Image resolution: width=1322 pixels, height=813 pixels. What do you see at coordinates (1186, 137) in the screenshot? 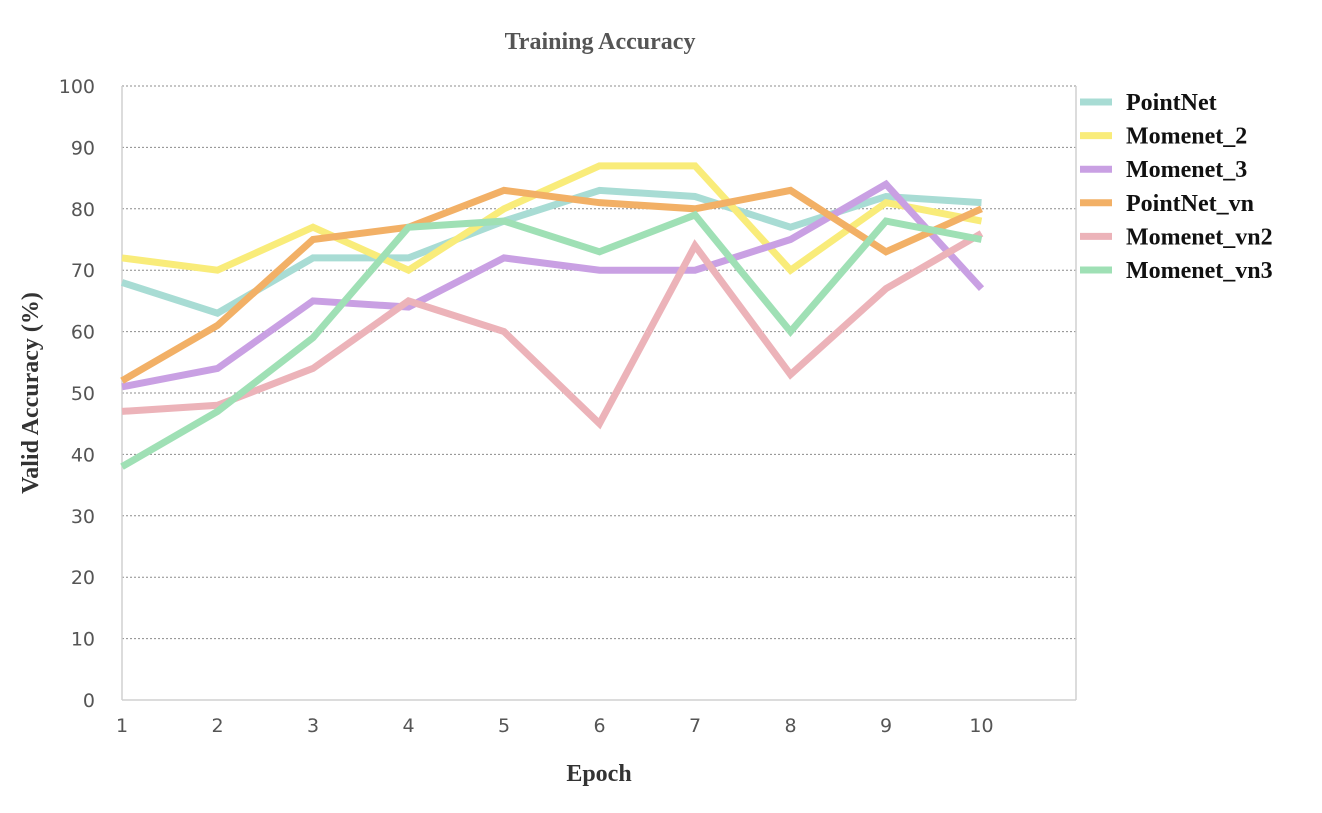
I see `legend-label: Momenet_2` at bounding box center [1186, 137].